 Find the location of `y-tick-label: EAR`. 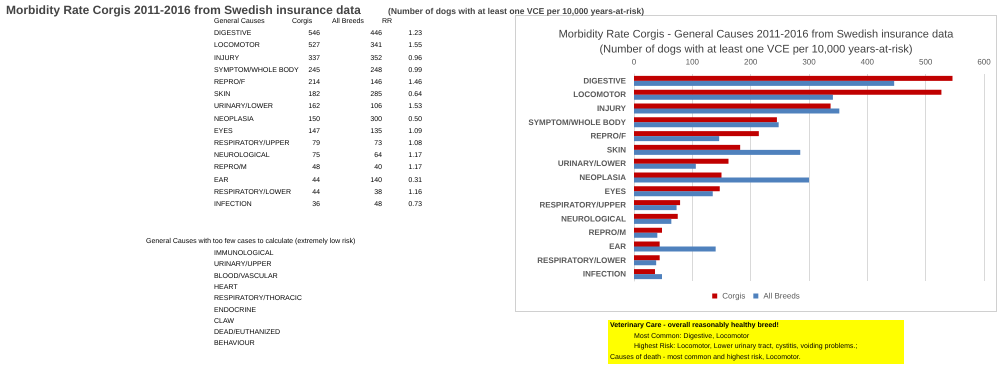

y-tick-label: EAR is located at coordinates (617, 246).